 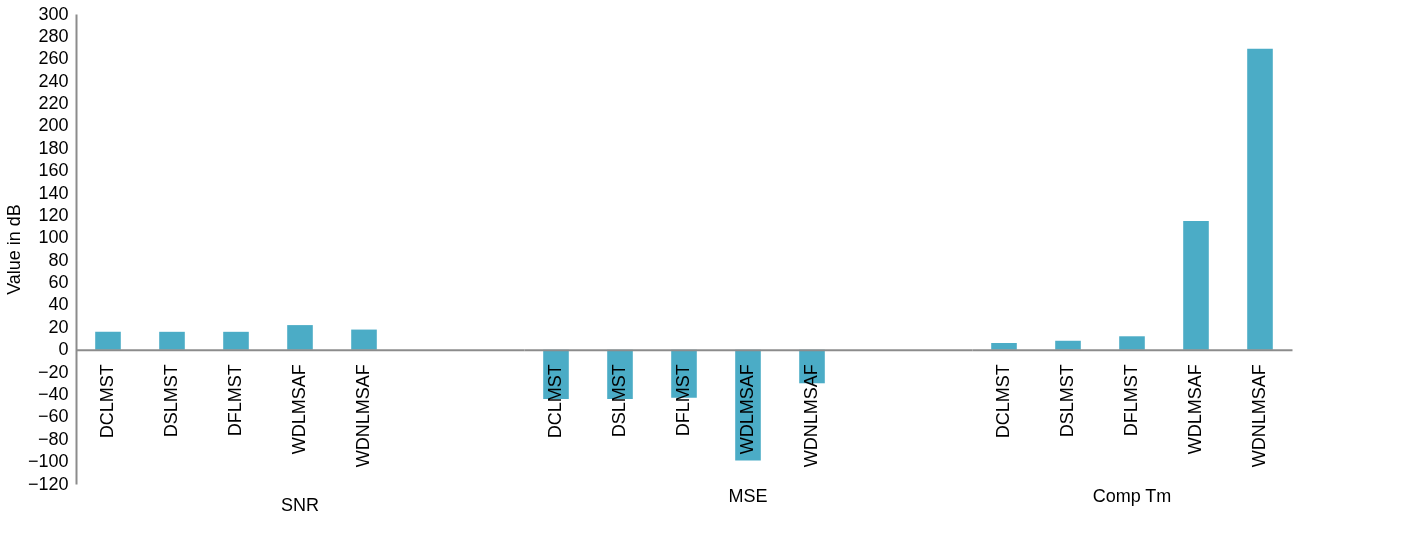 I want to click on y-tick-label: −80, so click(x=53, y=438).